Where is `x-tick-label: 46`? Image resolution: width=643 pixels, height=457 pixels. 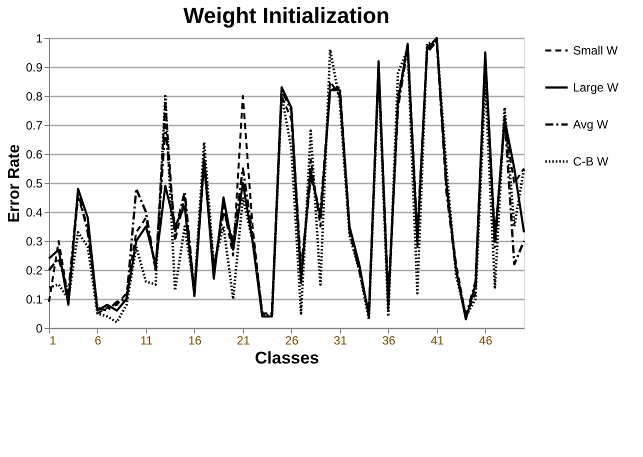 x-tick-label: 46 is located at coordinates (486, 341).